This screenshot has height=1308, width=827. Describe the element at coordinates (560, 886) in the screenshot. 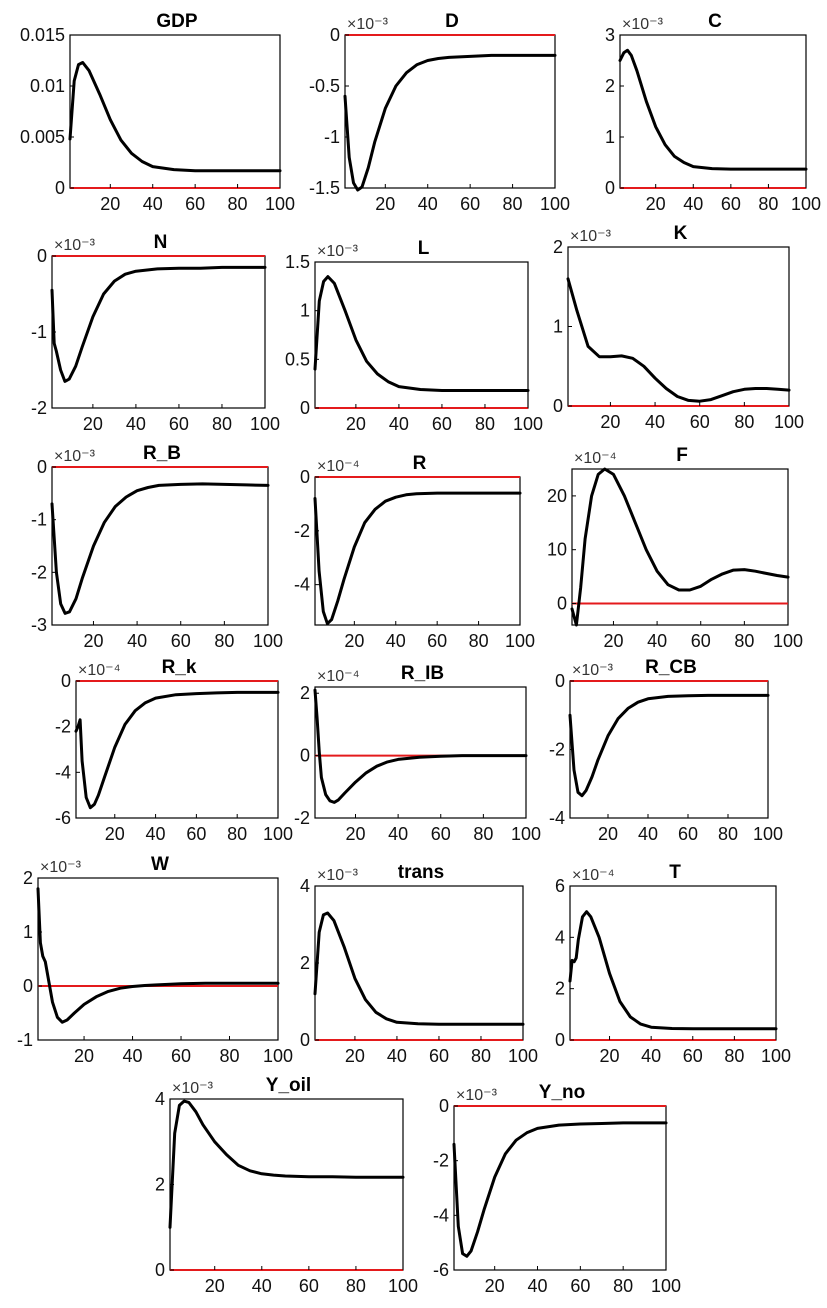

I see `y-tick-label: 6` at that location.